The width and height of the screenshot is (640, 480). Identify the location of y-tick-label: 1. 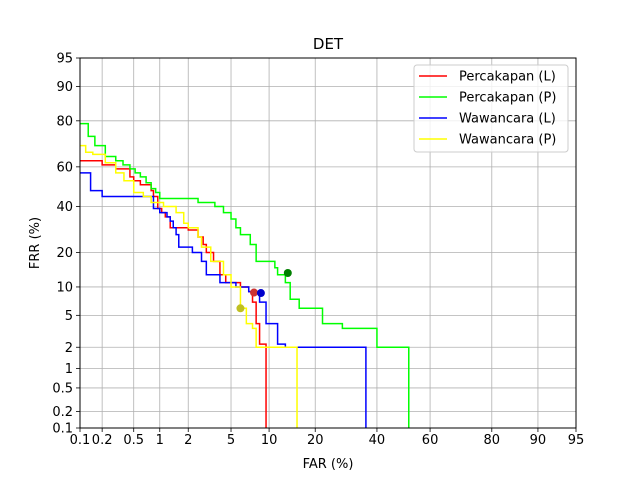
(69, 369).